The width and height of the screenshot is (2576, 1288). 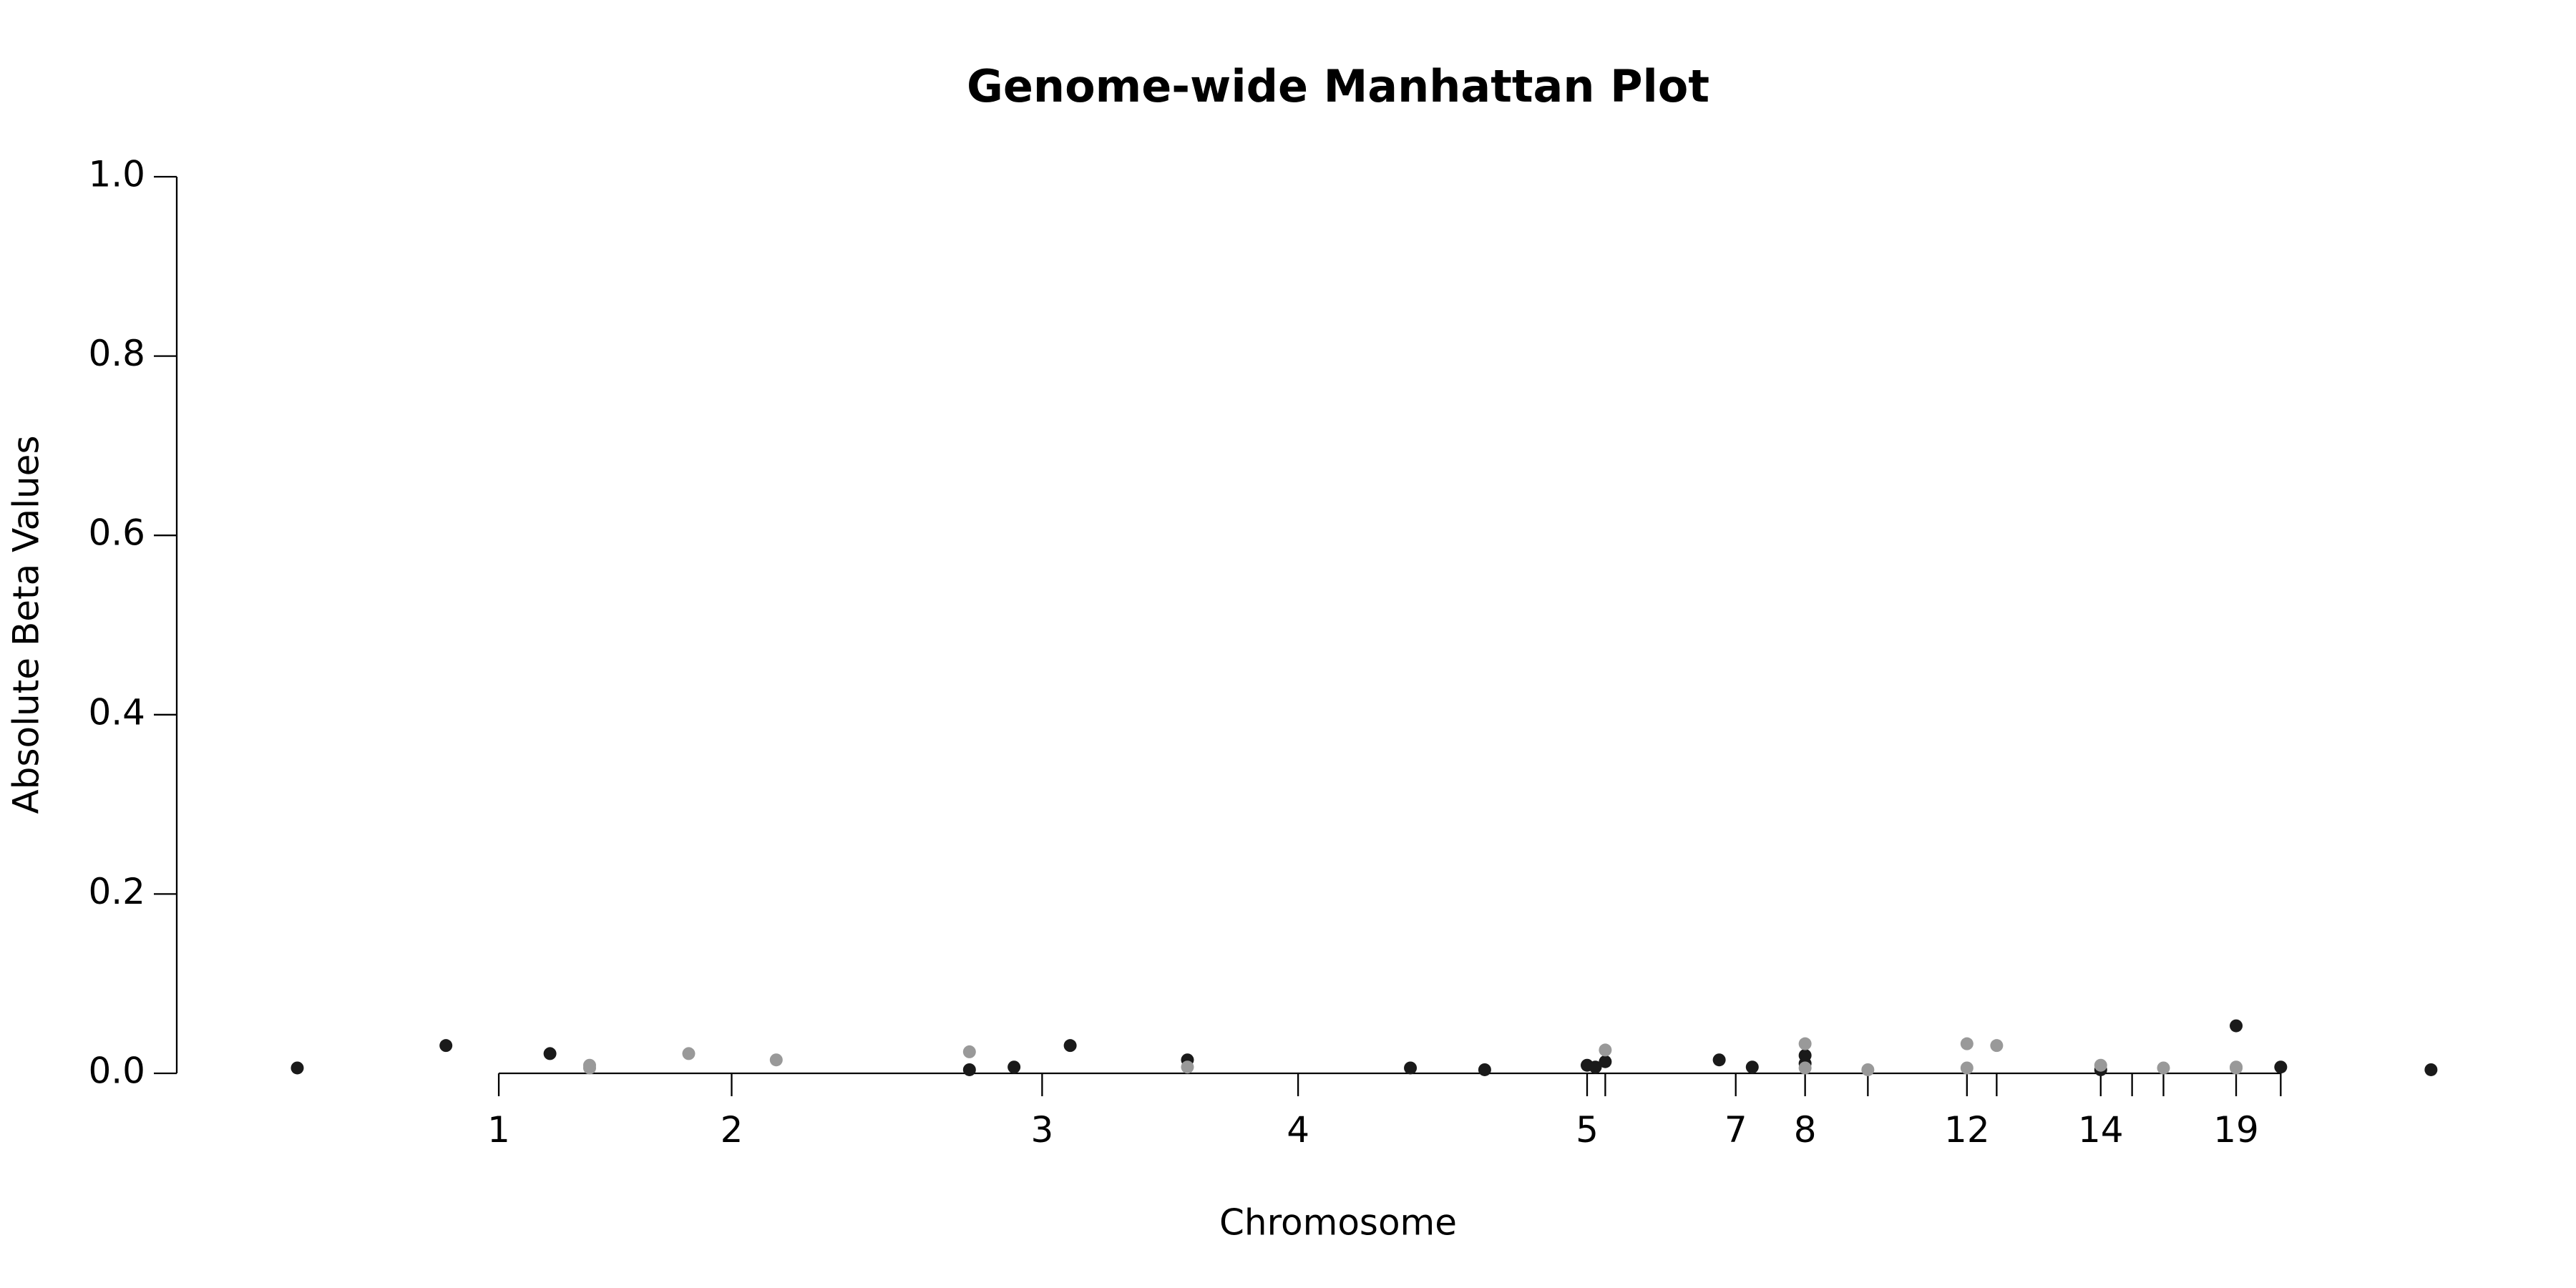 What do you see at coordinates (26, 625) in the screenshot?
I see `y-axis-label: Absolute Beta Values` at bounding box center [26, 625].